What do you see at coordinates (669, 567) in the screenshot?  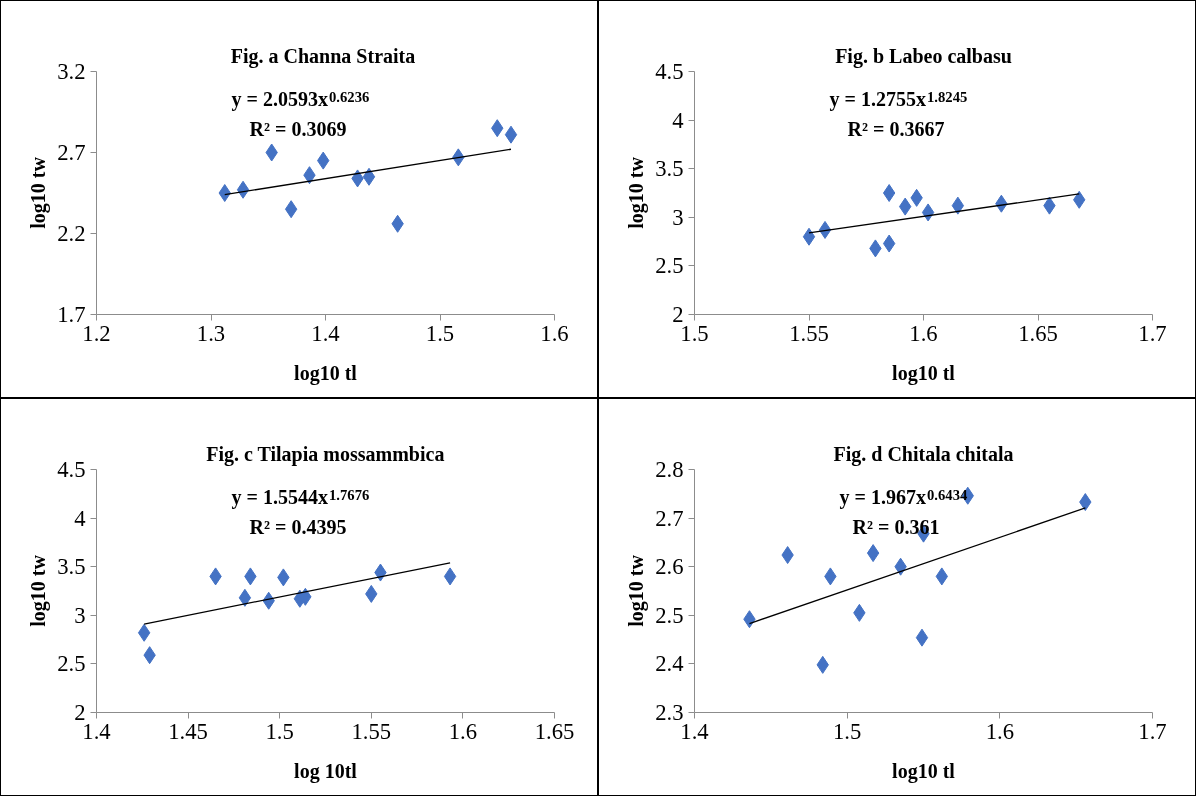 I see `y-tick-label: 2.6` at bounding box center [669, 567].